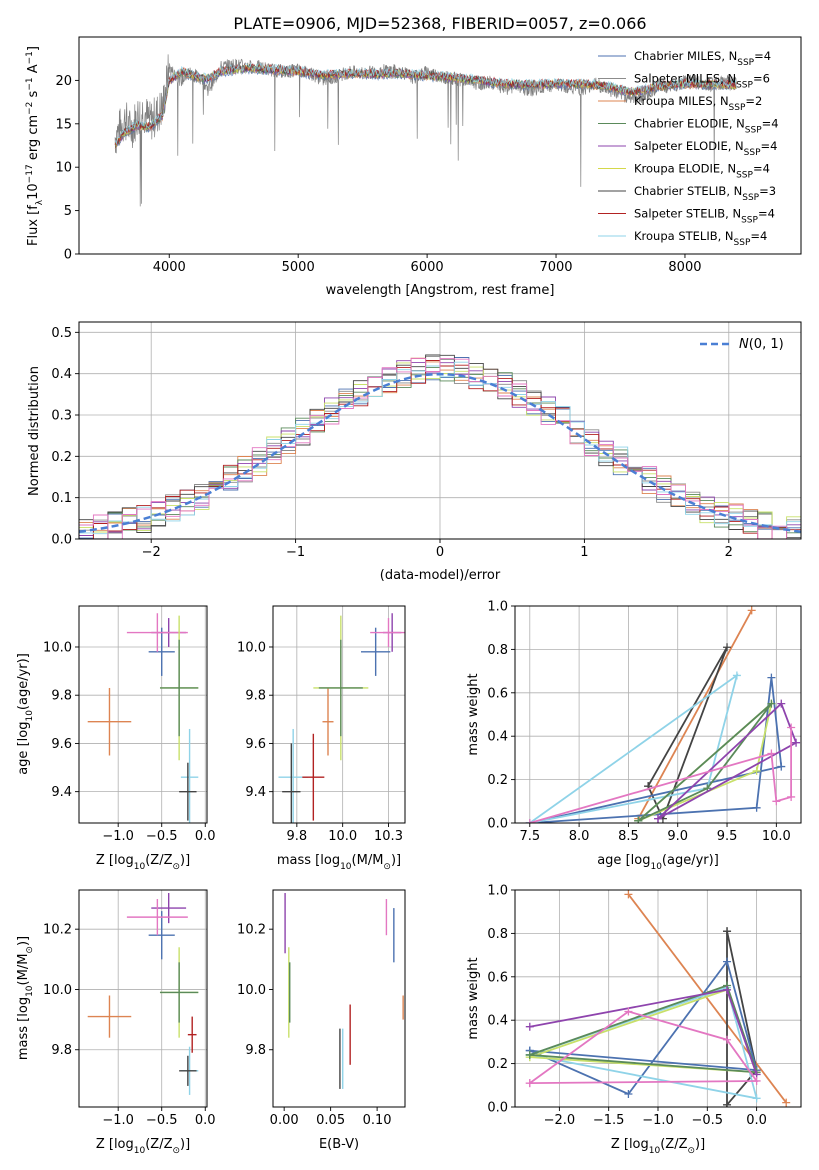  What do you see at coordinates (33, 225) in the screenshot?
I see `label-part: Flux [f` at bounding box center [33, 225].